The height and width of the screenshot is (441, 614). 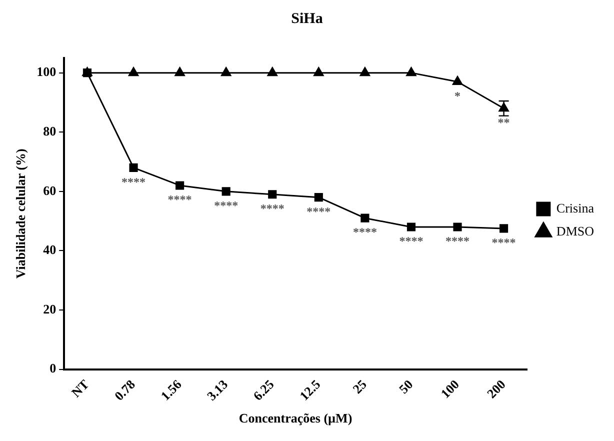 I want to click on x-tick-label: 0.78, so click(x=124, y=390).